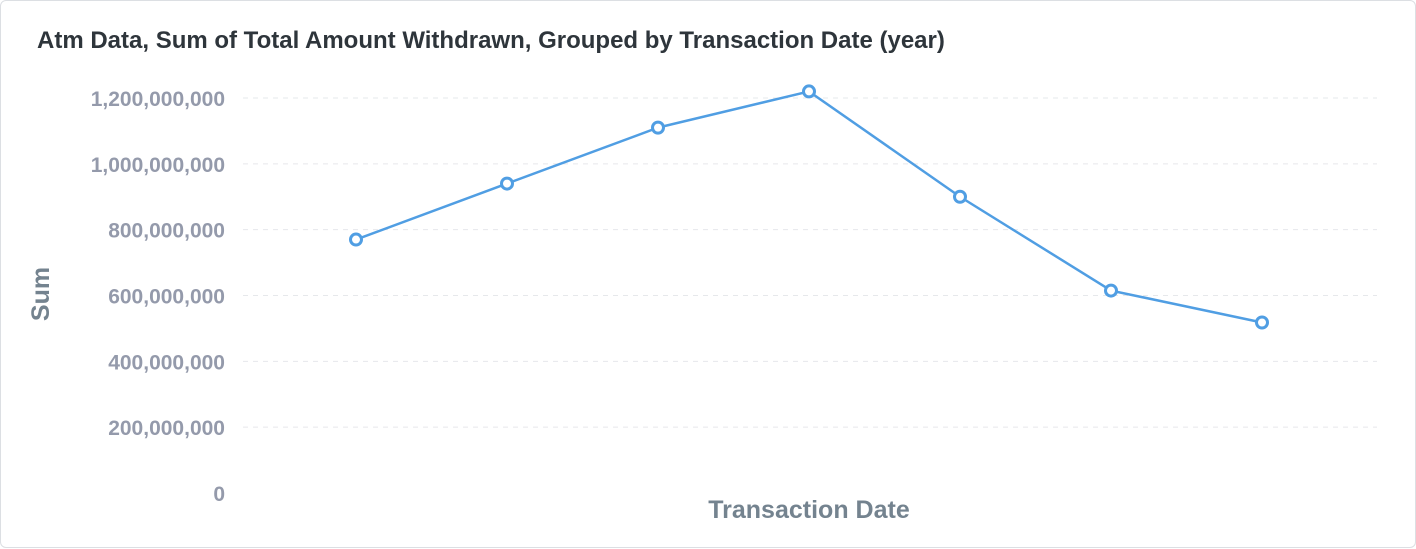 This screenshot has height=549, width=1416. Describe the element at coordinates (166, 362) in the screenshot. I see `y-tick-label: 400,000,000` at that location.